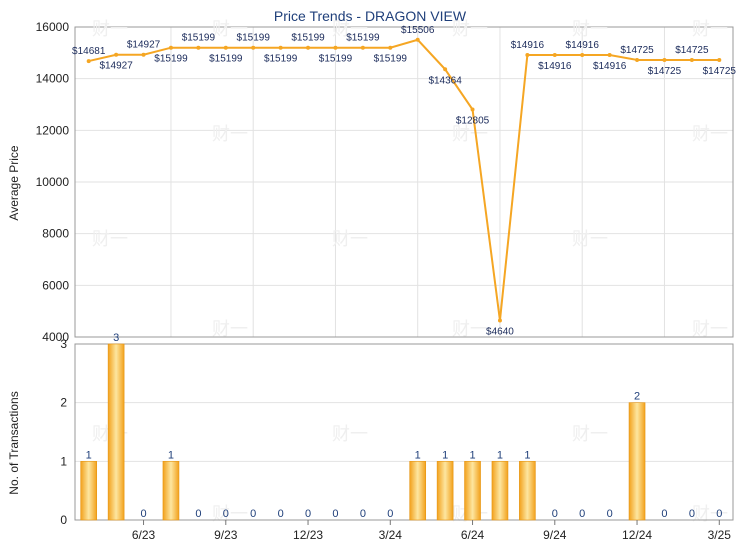 The height and width of the screenshot is (550, 740). Describe the element at coordinates (55, 285) in the screenshot. I see `price-y-tick-label: 6000` at that location.